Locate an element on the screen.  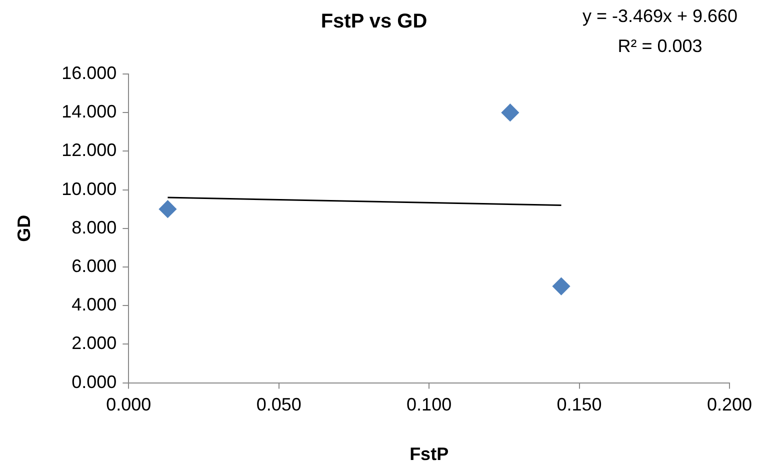
y-tick-label: 2.000 is located at coordinates (94, 343).